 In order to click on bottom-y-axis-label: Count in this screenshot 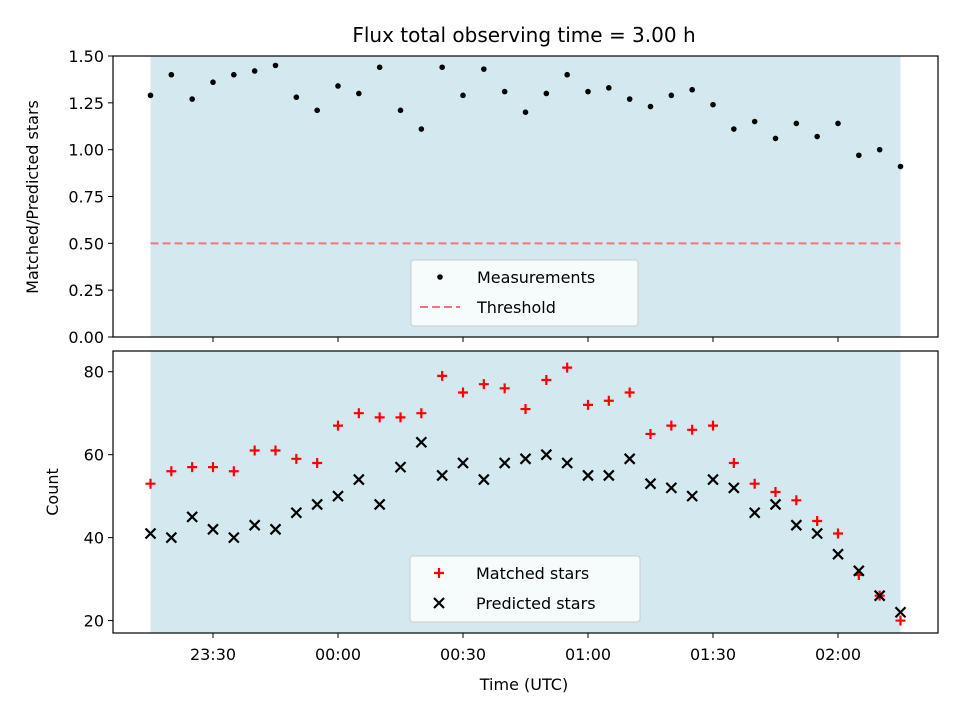, I will do `click(52, 492)`.